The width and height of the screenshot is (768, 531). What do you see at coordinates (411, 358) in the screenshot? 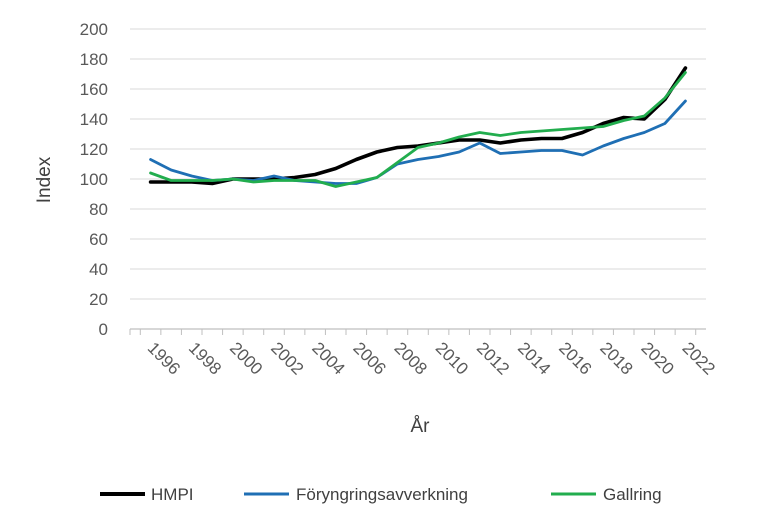
I see `x-tick-label: 2008` at bounding box center [411, 358].